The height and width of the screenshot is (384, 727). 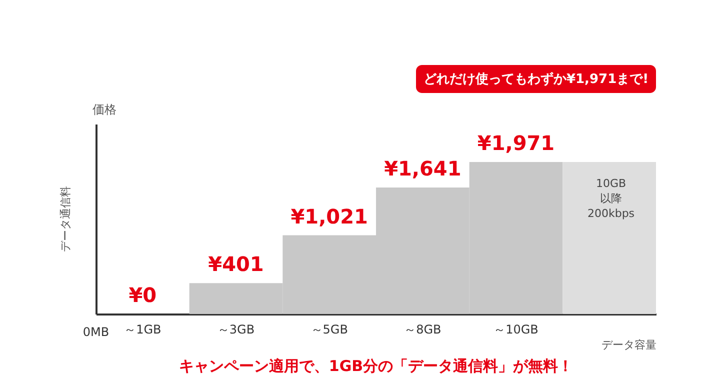 What do you see at coordinates (65, 219) in the screenshot?
I see `text: データ通信料` at bounding box center [65, 219].